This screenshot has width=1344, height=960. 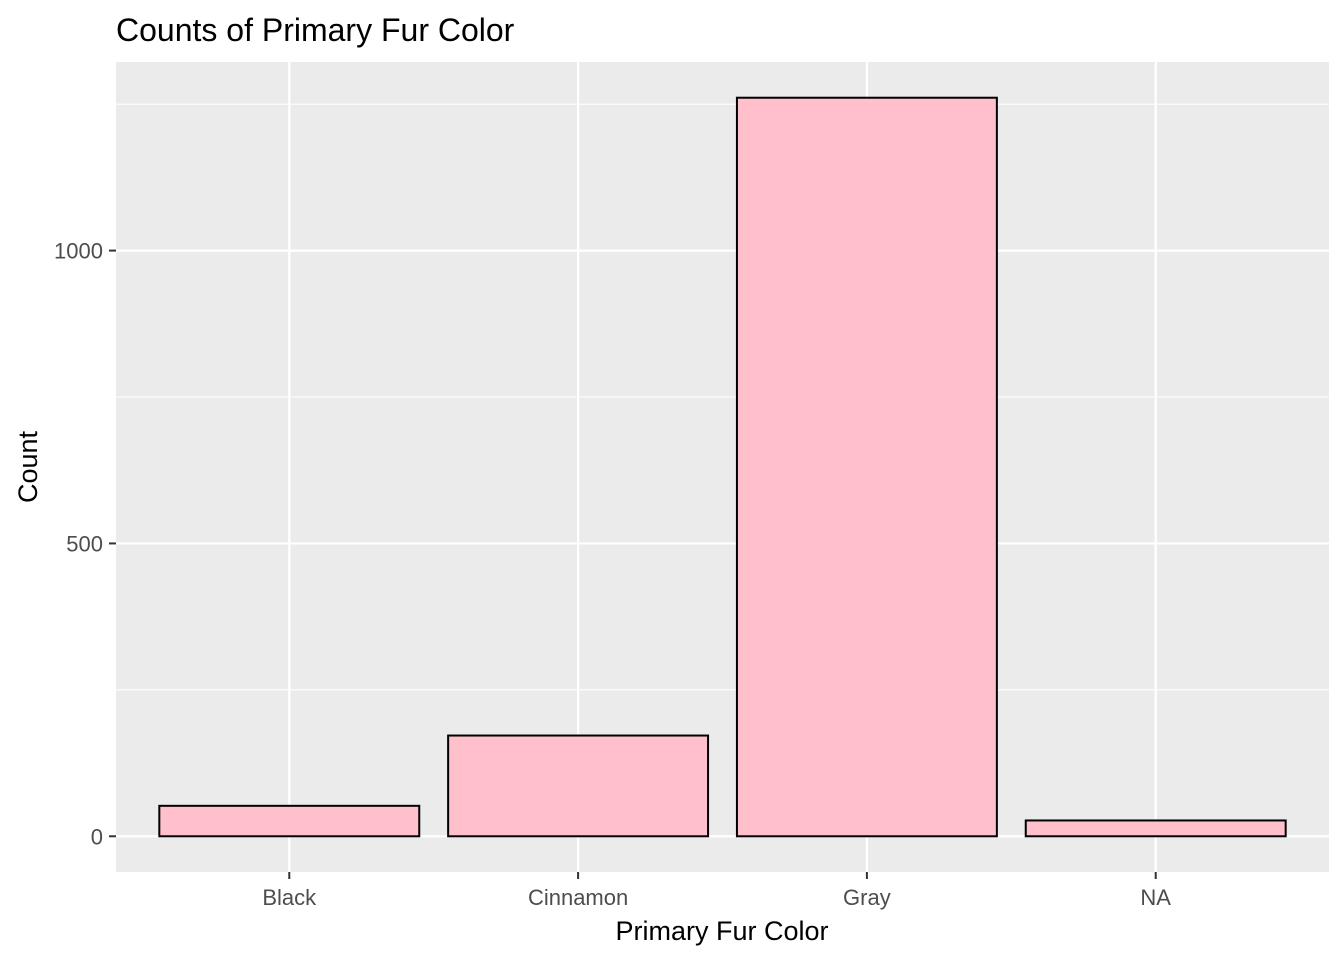 What do you see at coordinates (28, 466) in the screenshot?
I see `y-axis-title: Count` at bounding box center [28, 466].